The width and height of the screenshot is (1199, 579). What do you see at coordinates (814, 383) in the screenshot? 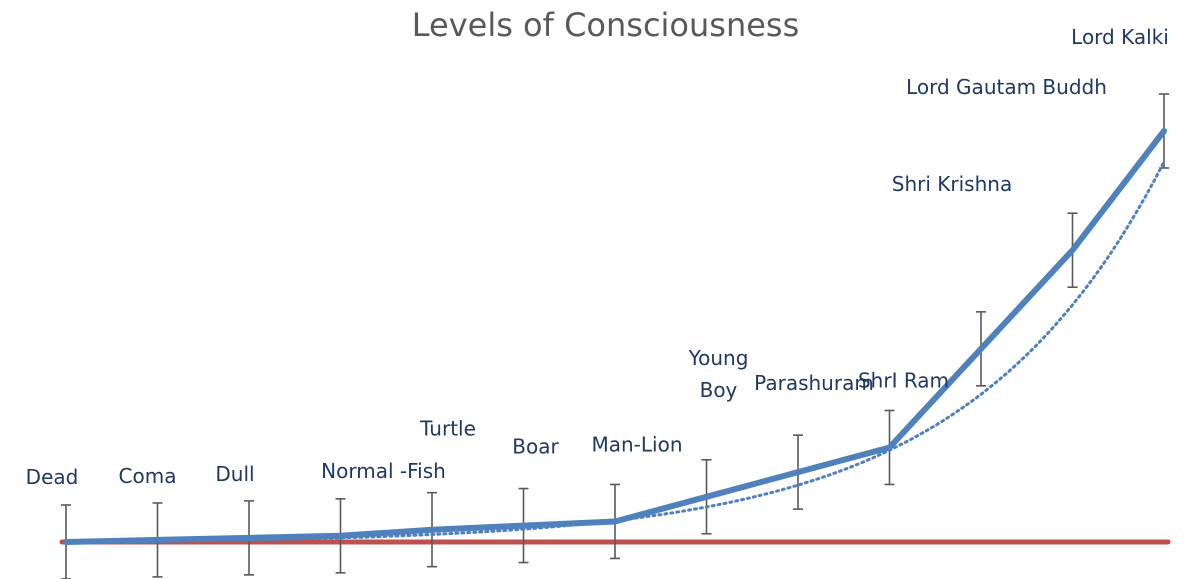
I see `data-label: Parashuram` at bounding box center [814, 383].